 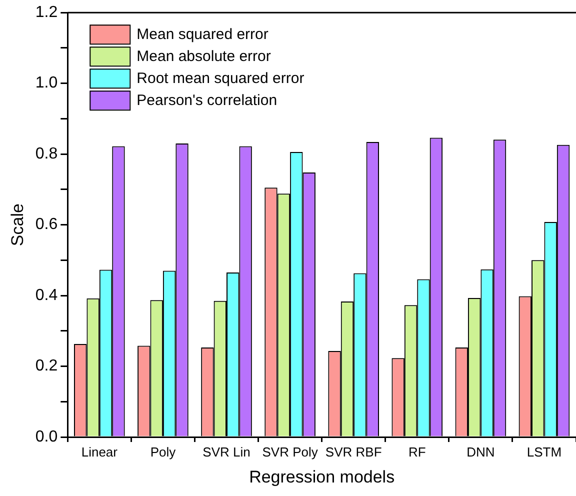 I want to click on y-axis-title: Scale, so click(x=17, y=225).